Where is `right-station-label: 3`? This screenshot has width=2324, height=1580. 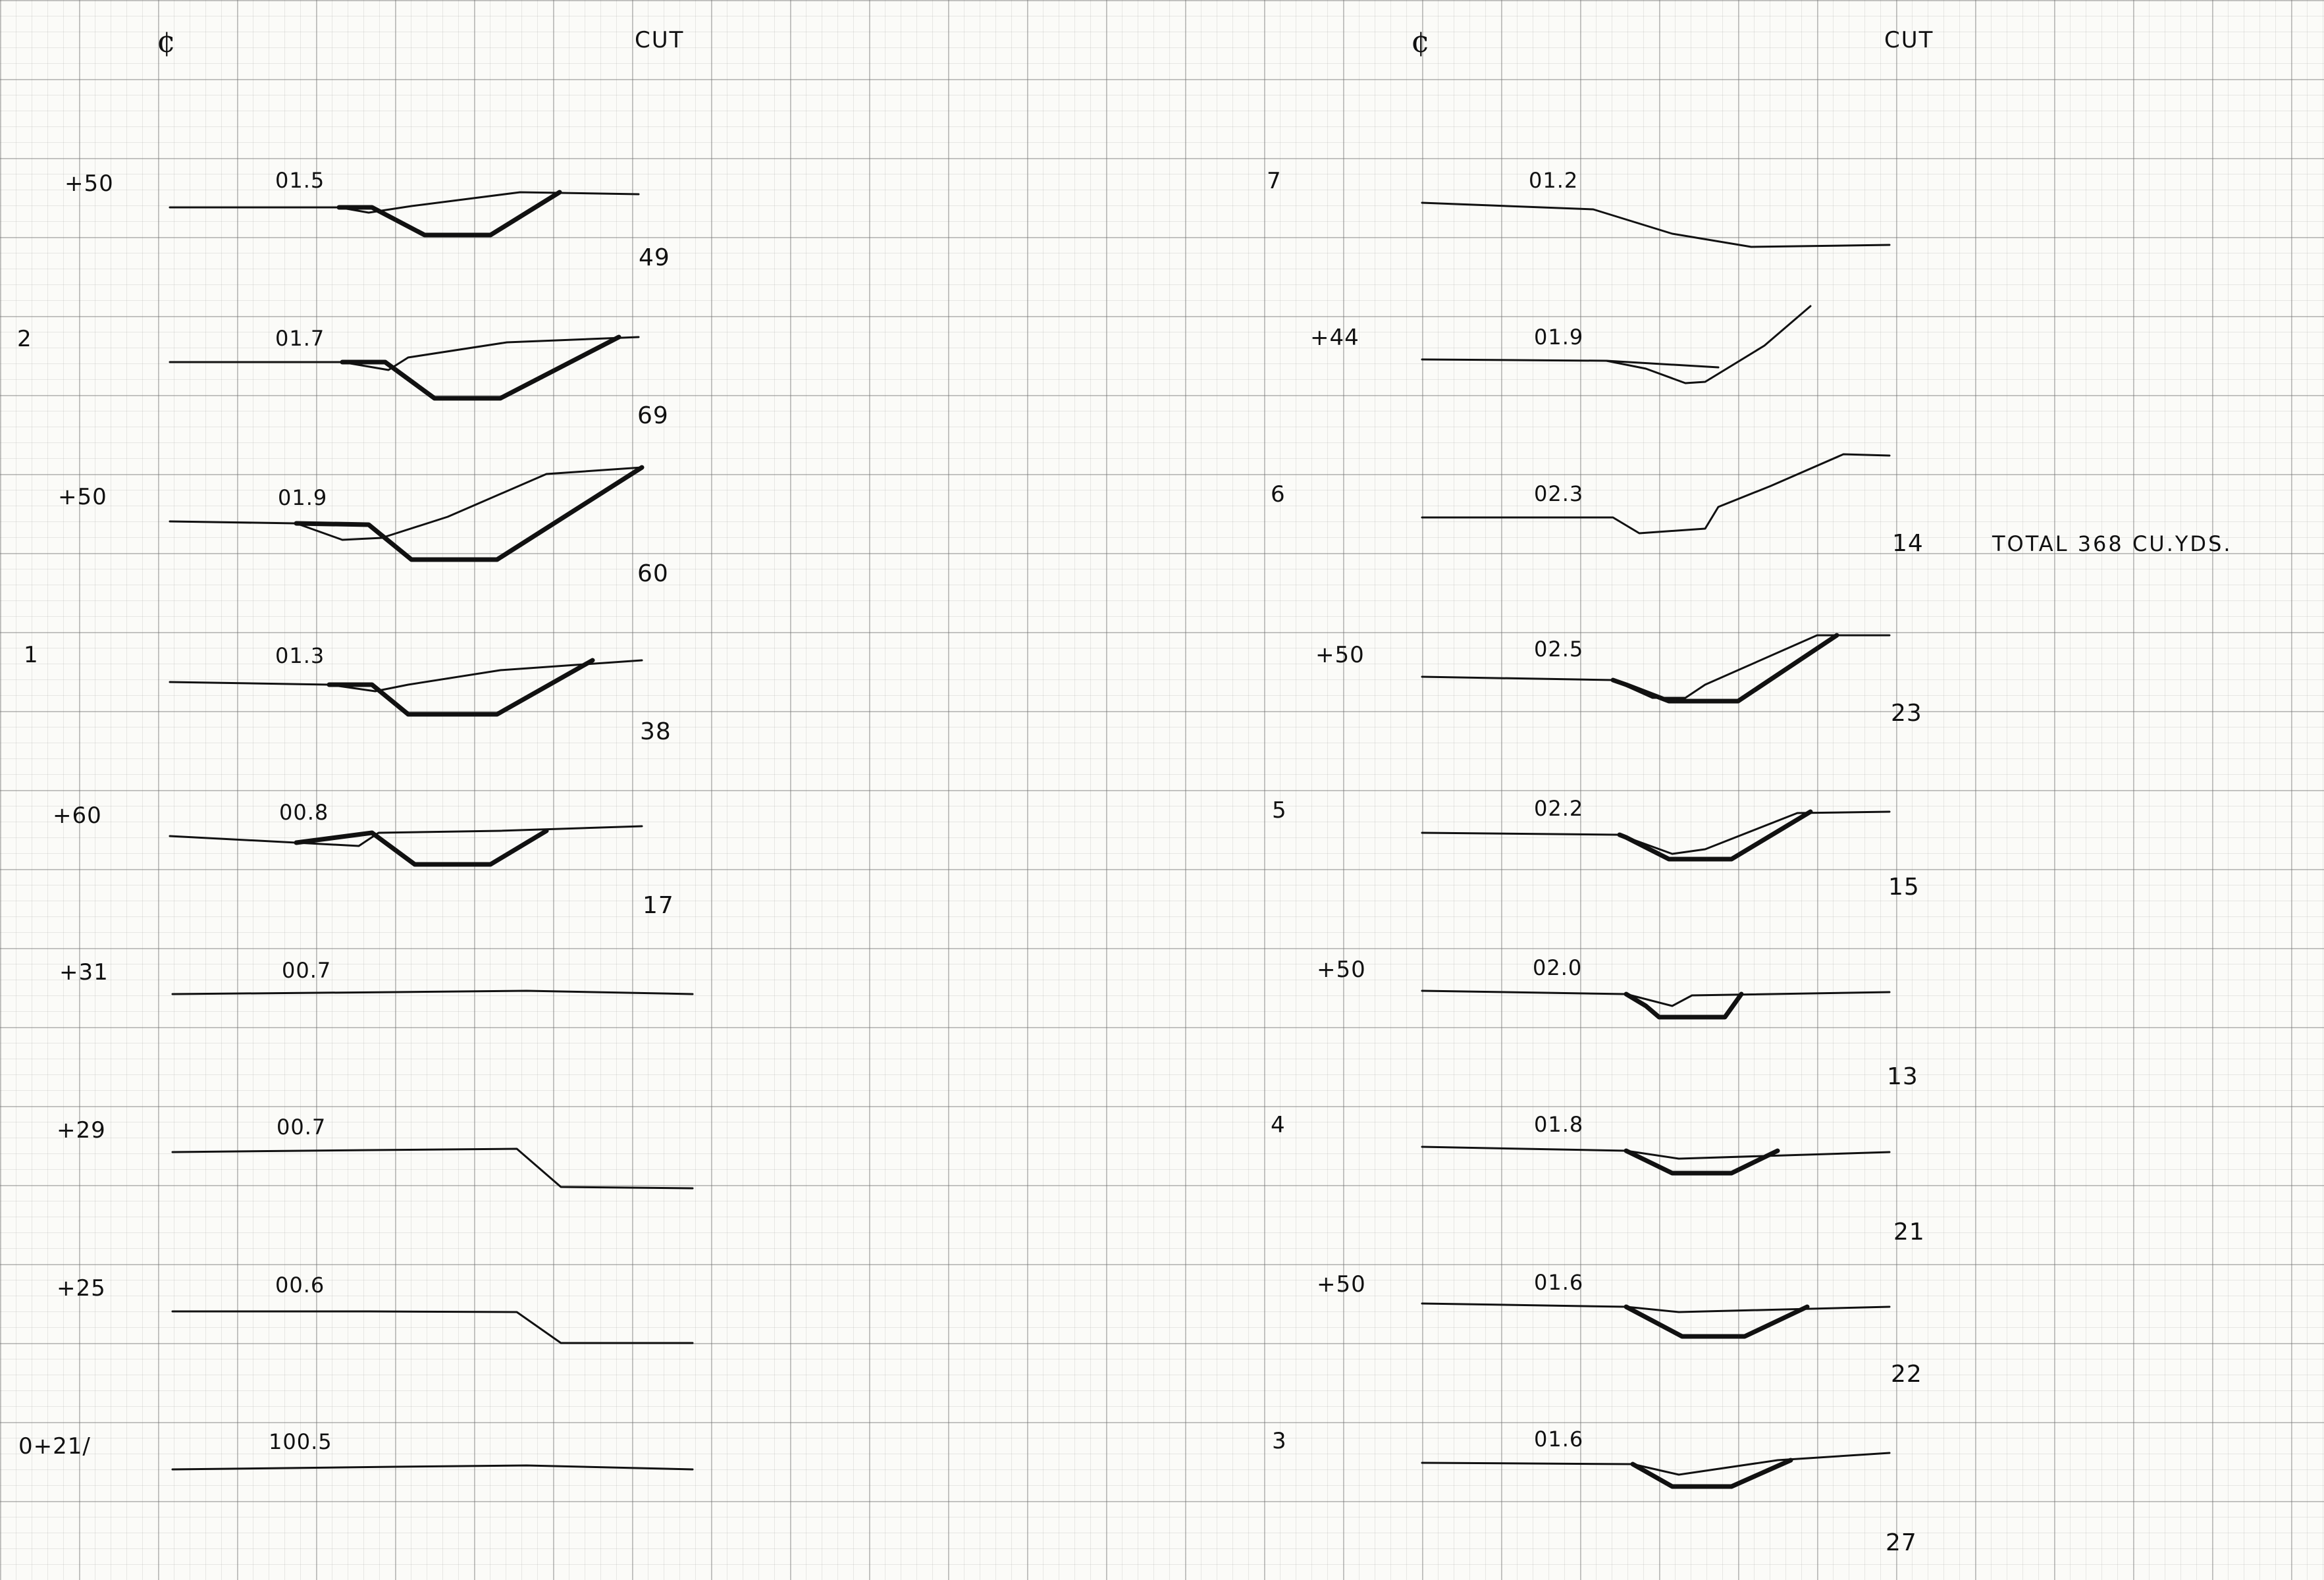
right-station-label: 3 is located at coordinates (1279, 1441).